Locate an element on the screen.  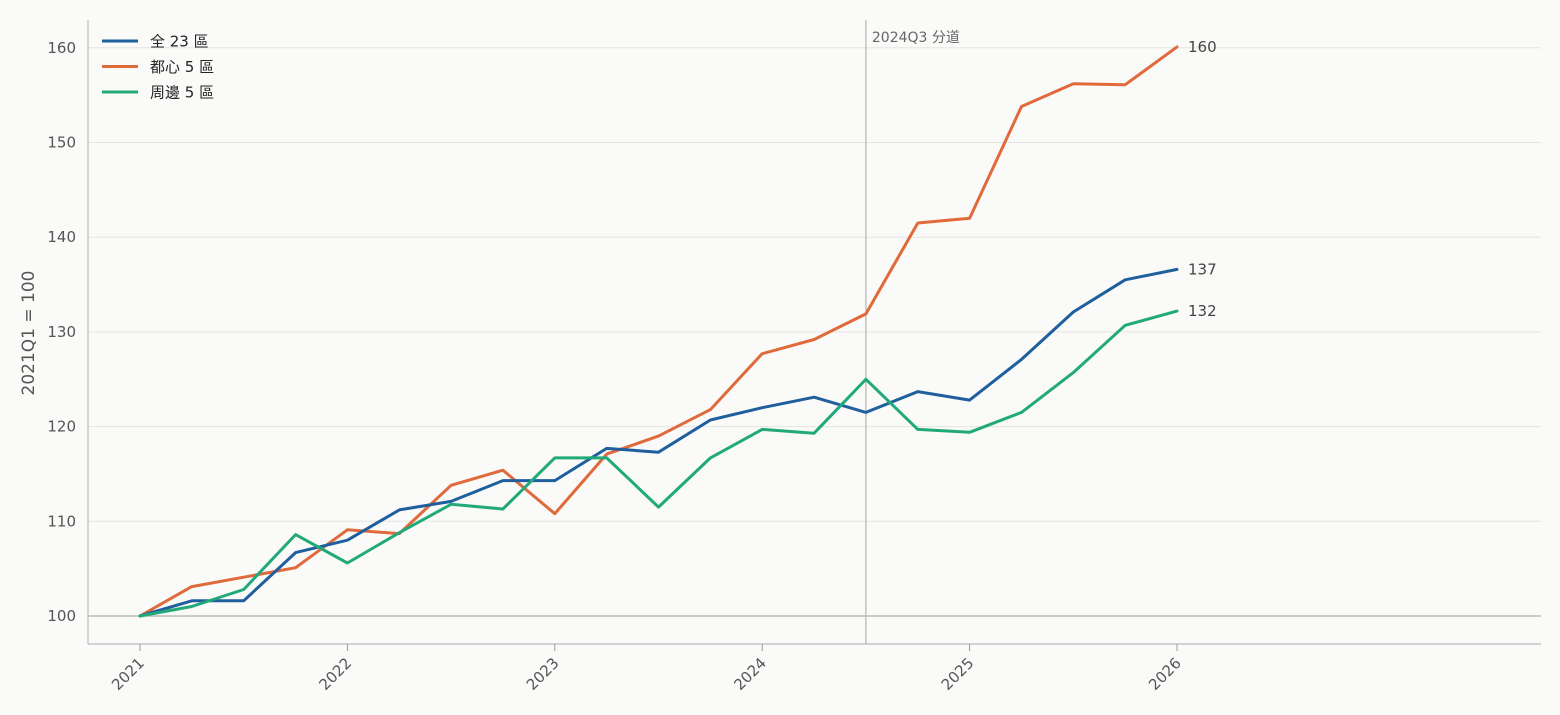
annotation: 2024Q3 分道 is located at coordinates (912, 332).